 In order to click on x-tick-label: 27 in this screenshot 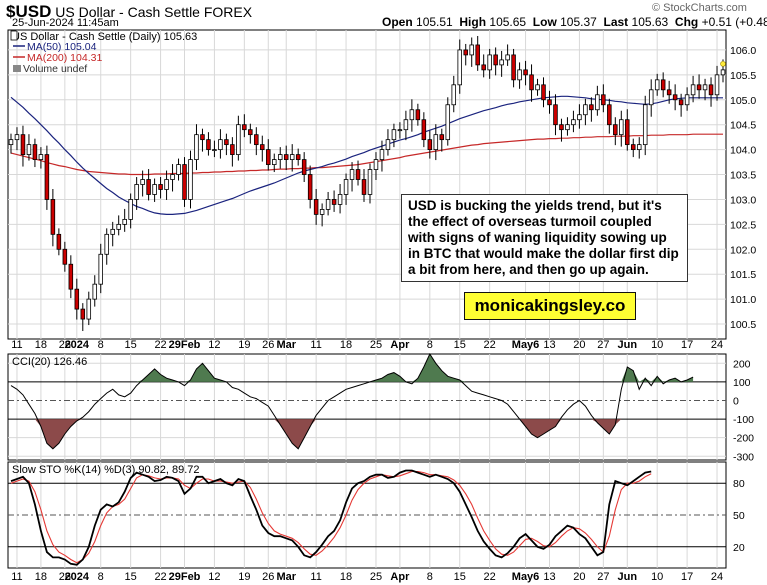, I will do `click(603, 345)`.